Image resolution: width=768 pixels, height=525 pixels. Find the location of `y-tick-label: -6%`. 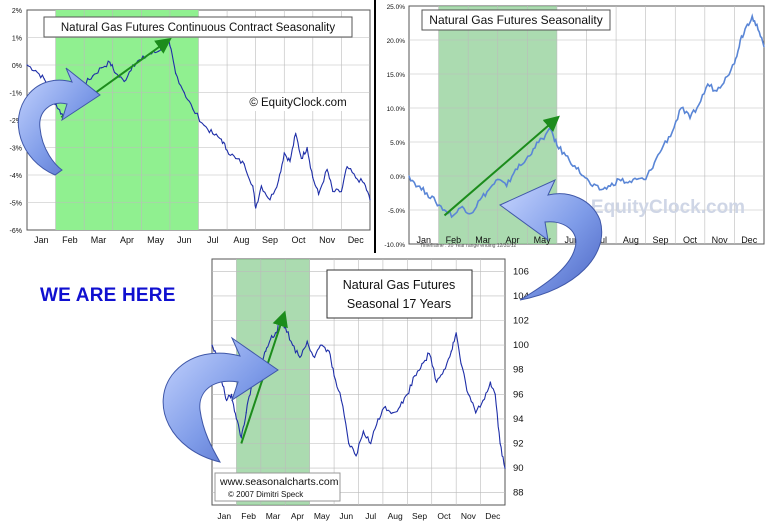

y-tick-label: -6% is located at coordinates (16, 231).